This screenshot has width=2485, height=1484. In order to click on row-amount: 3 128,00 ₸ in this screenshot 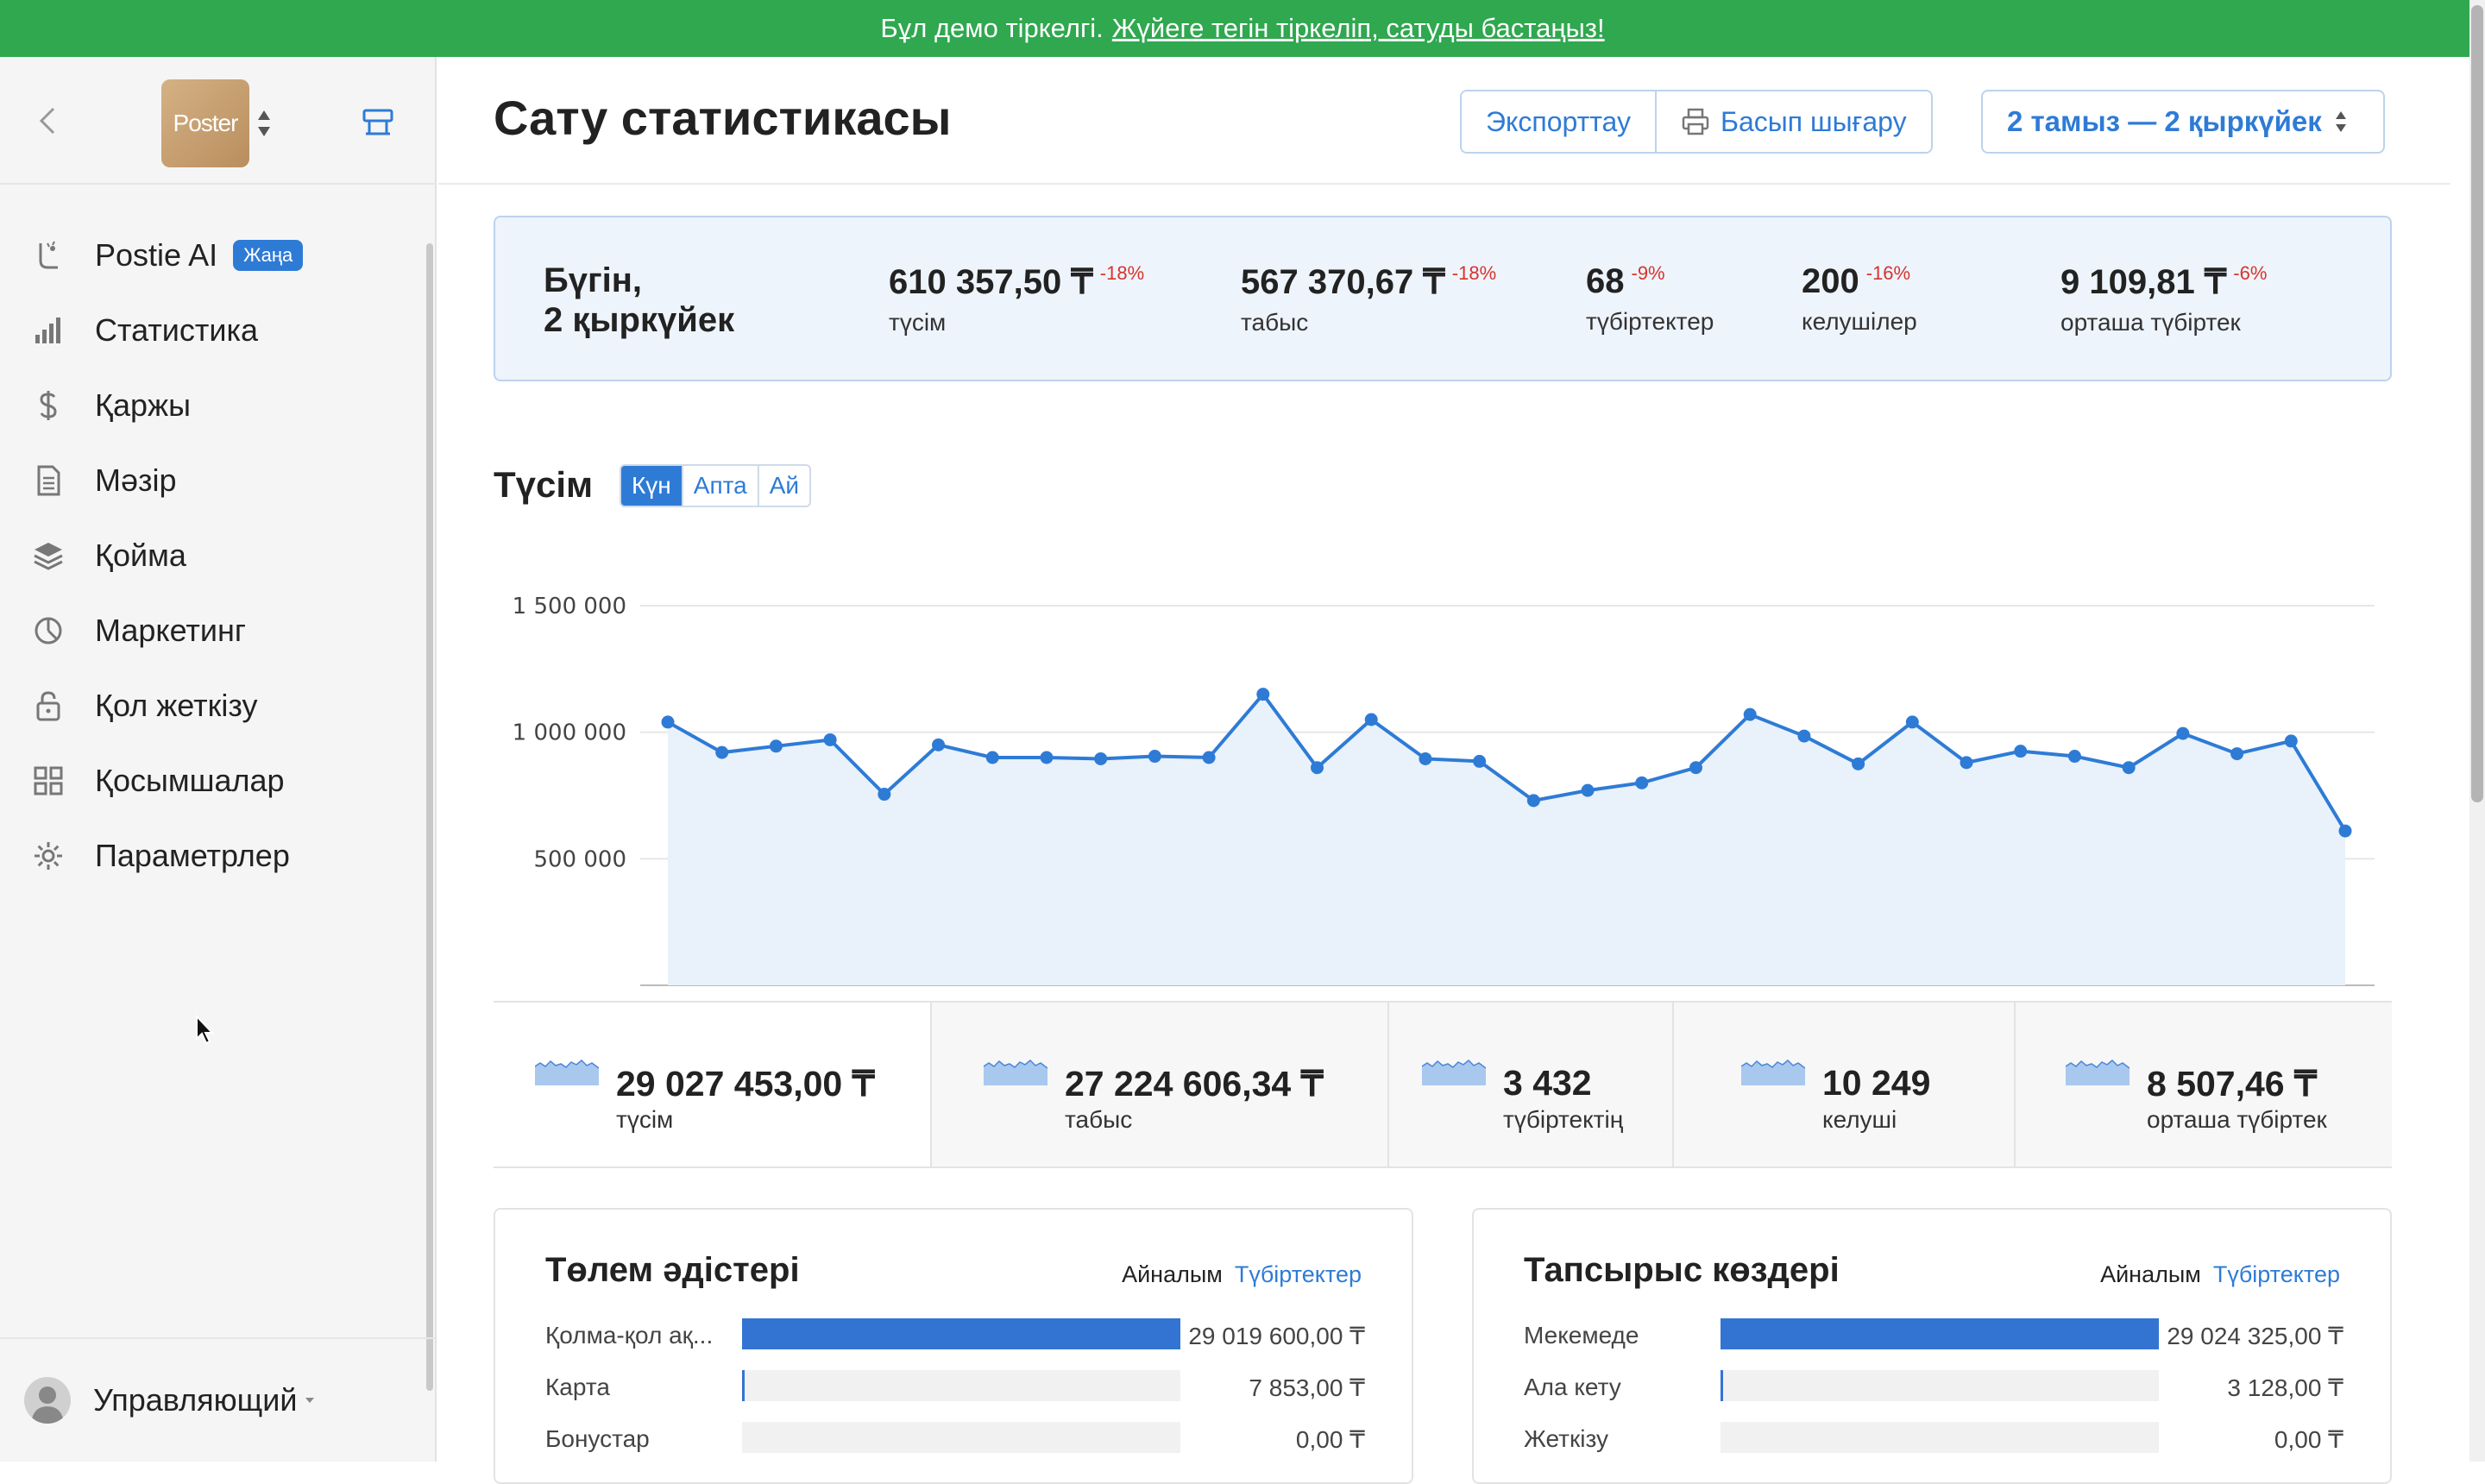, I will do `click(2285, 1387)`.